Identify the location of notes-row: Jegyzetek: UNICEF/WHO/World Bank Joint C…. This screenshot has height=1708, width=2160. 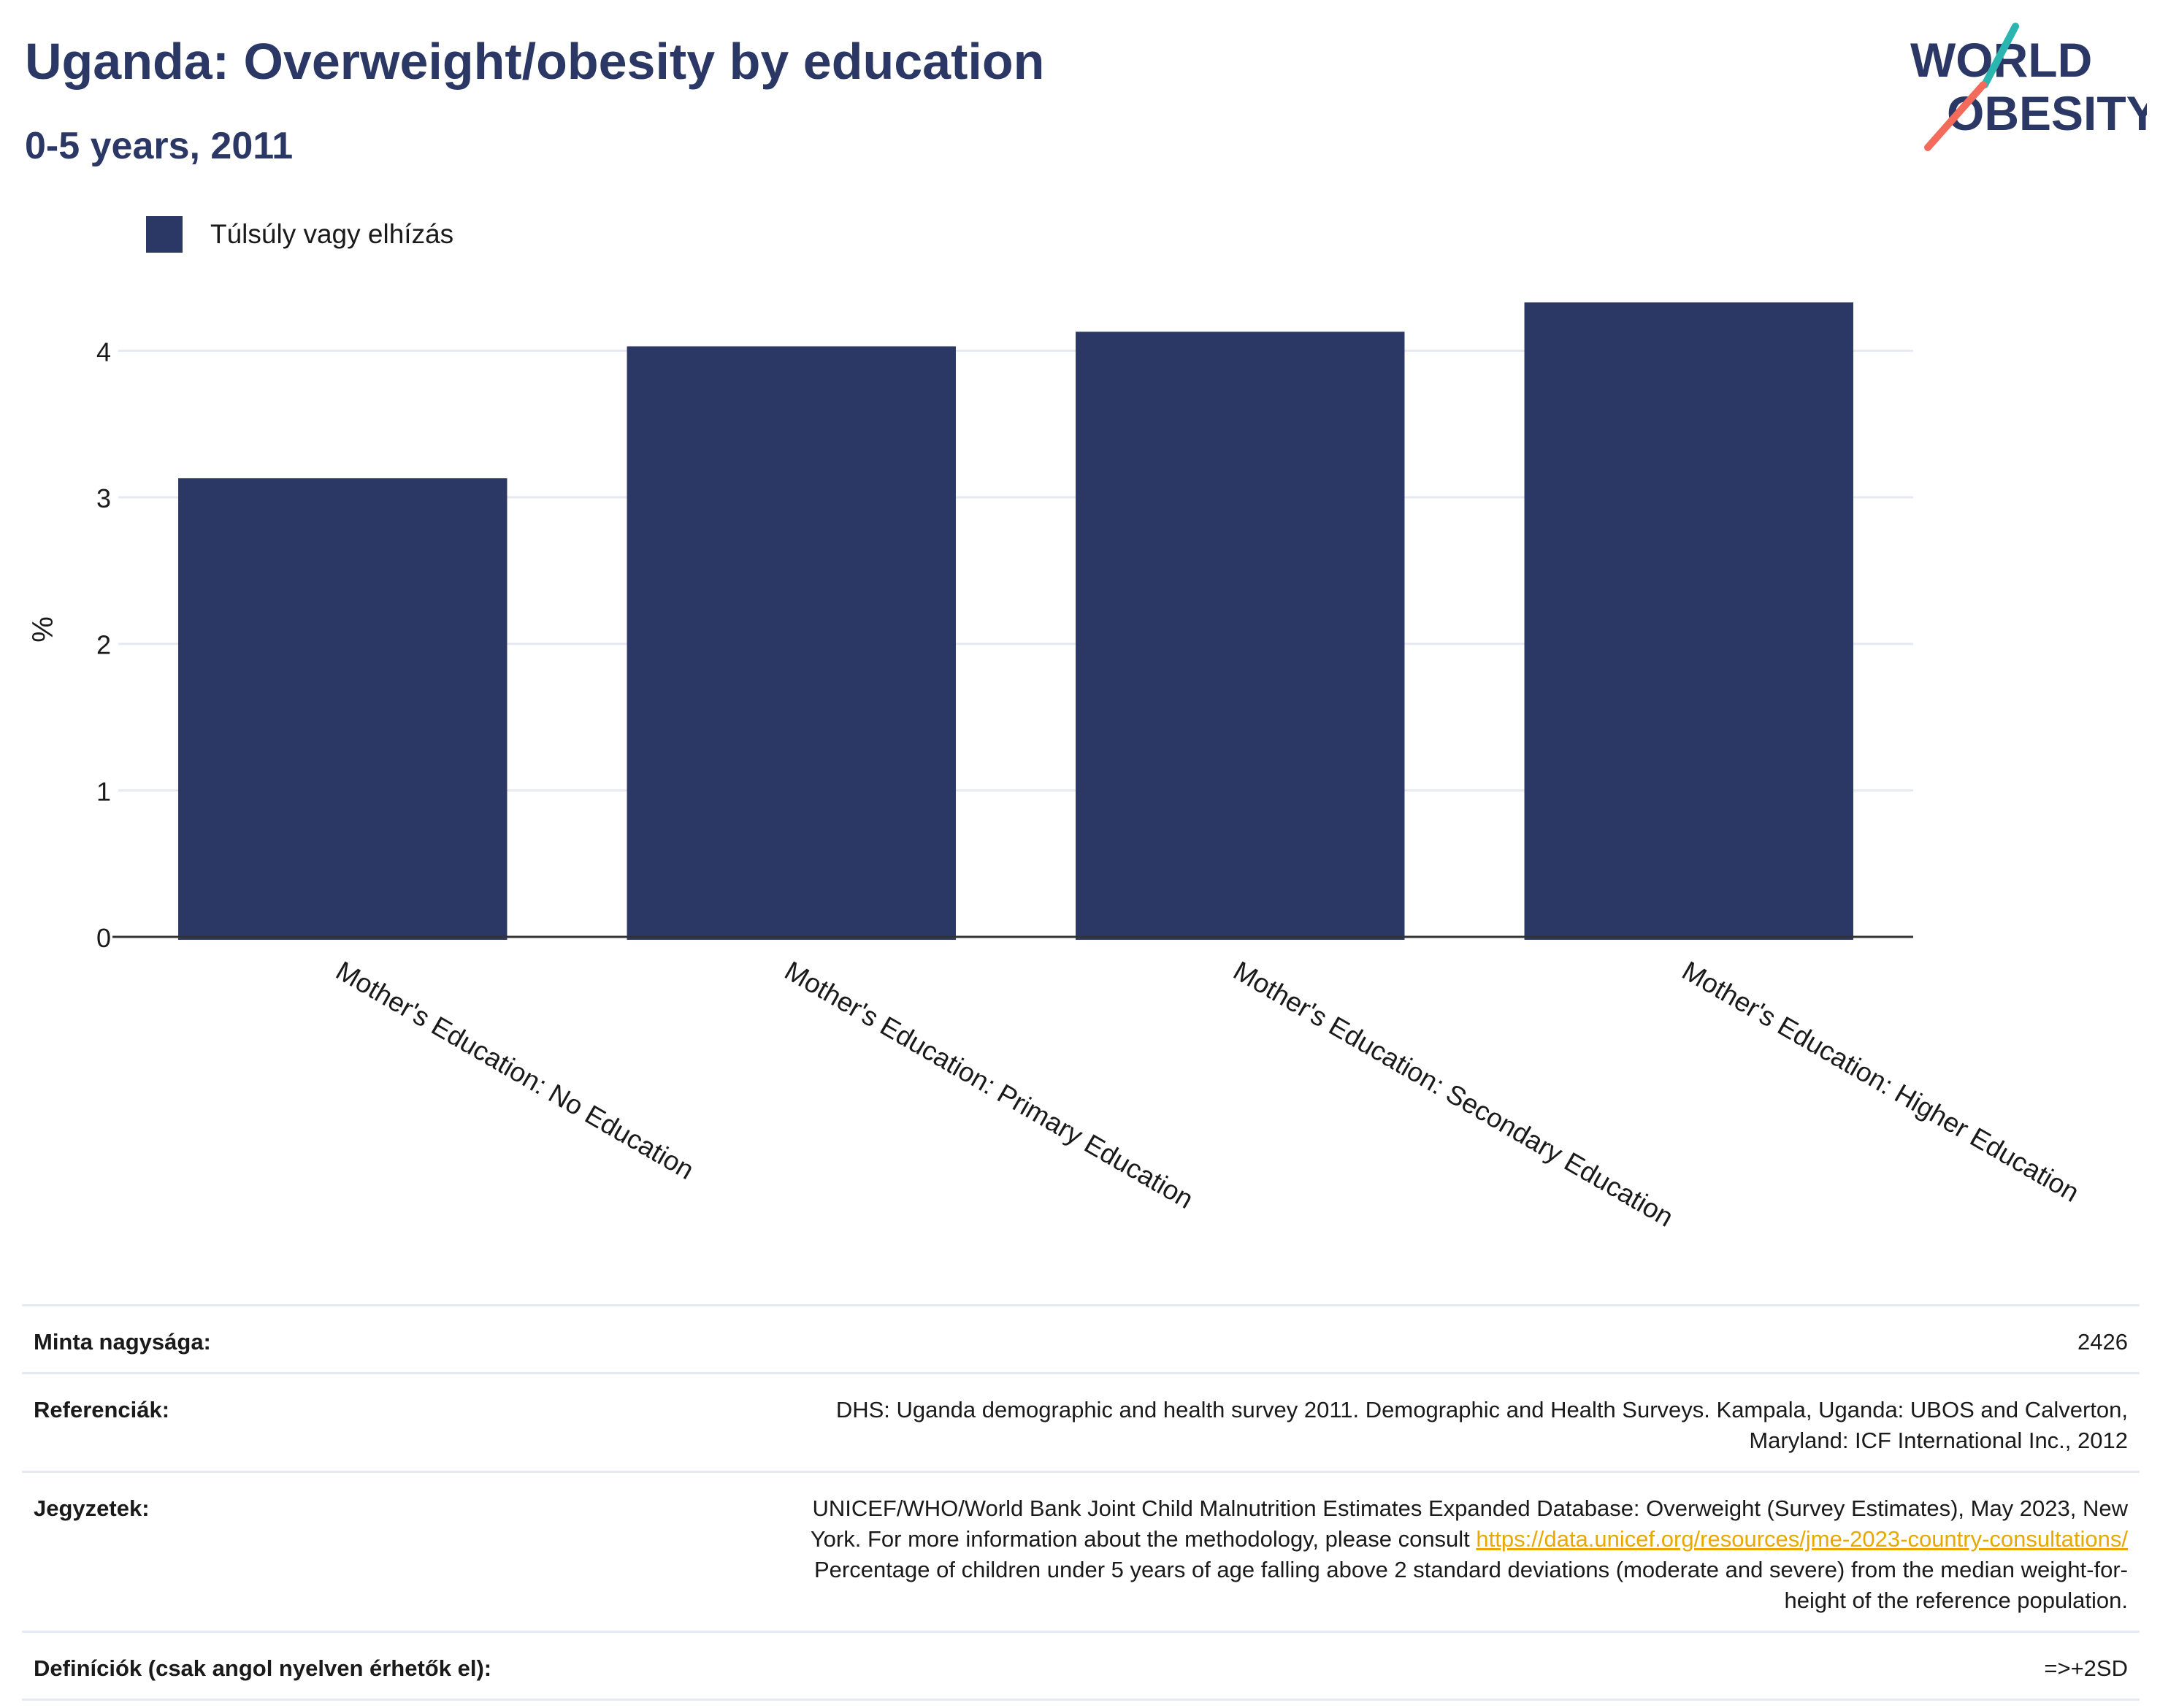
(1081, 1552).